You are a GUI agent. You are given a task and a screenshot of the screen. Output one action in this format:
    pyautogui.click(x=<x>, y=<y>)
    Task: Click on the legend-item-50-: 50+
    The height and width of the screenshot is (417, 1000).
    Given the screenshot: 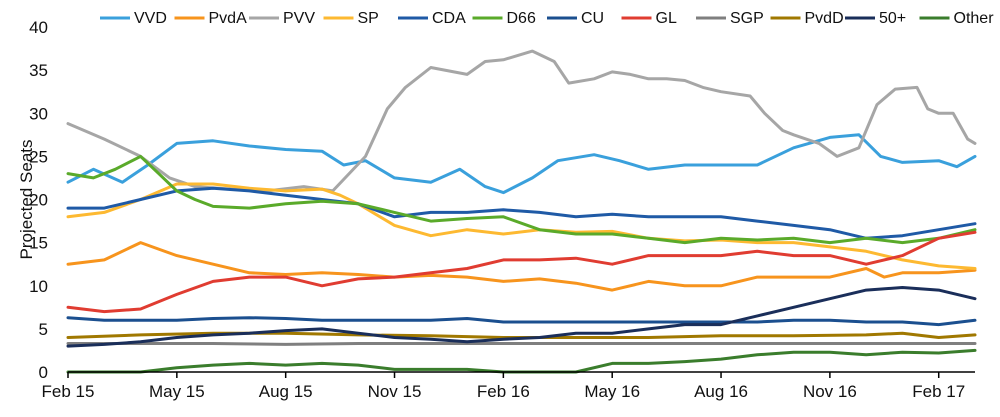 What is the action you would take?
    pyautogui.click(x=875, y=18)
    